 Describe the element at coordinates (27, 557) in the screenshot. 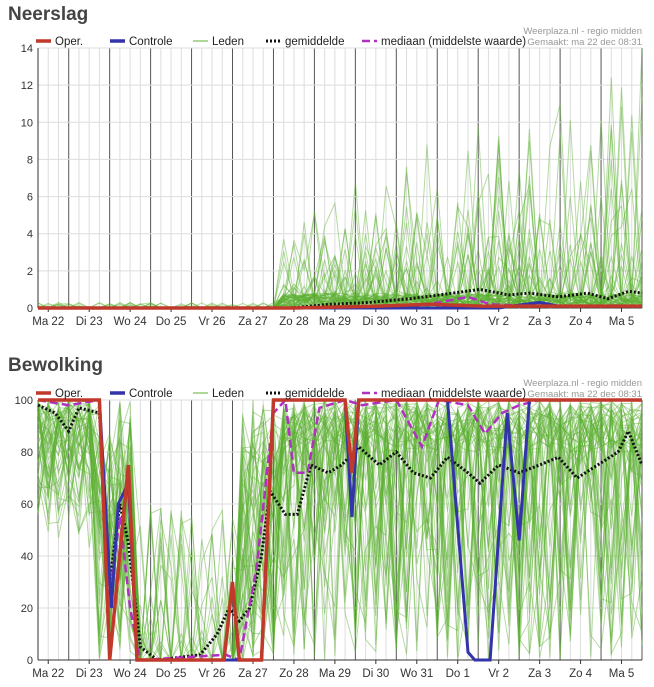

I see `y-tick-label: 40` at that location.